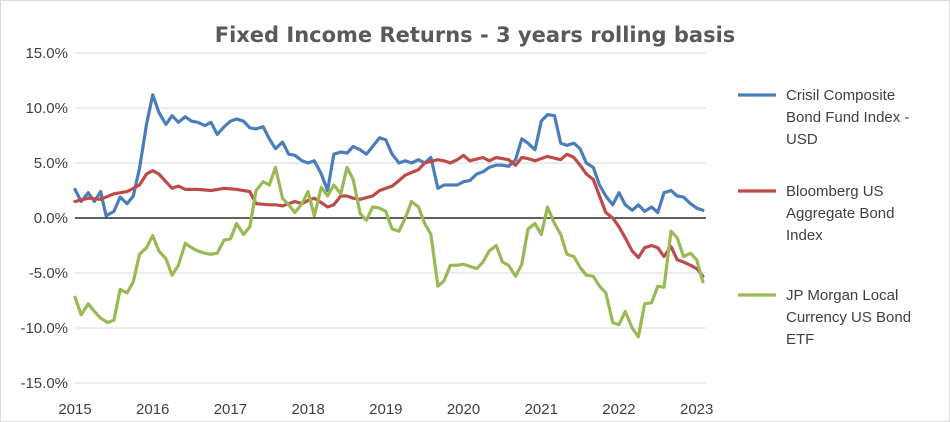 The height and width of the screenshot is (422, 950). I want to click on x-tick-label: 2015, so click(74, 409).